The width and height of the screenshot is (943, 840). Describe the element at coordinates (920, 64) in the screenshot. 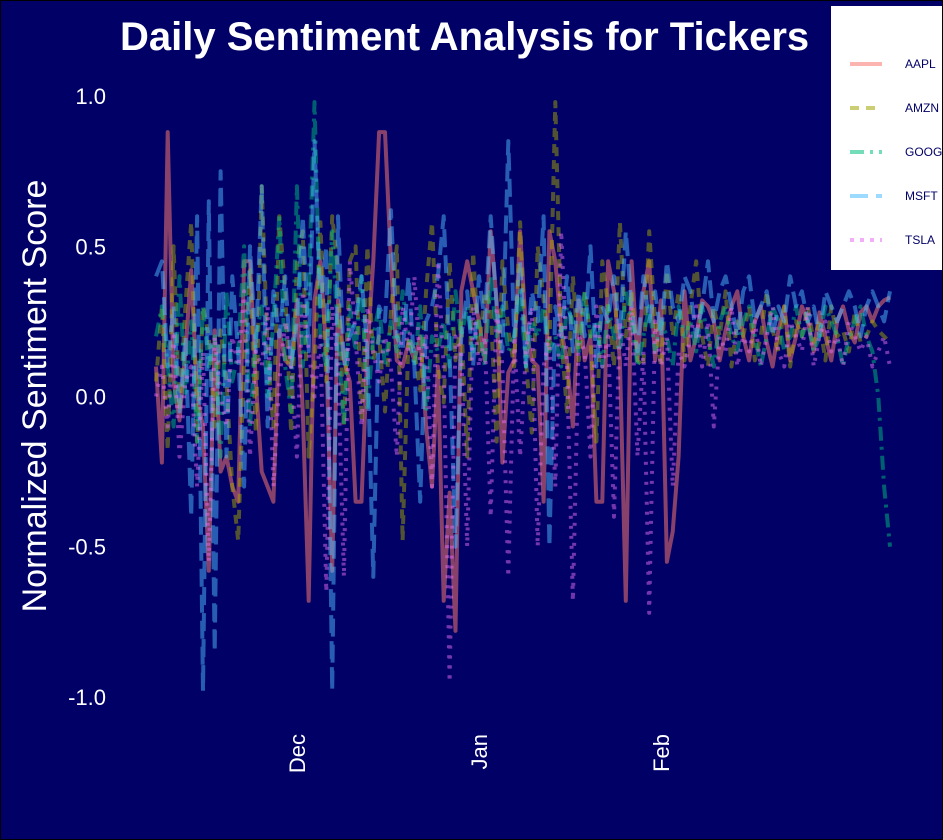

I see `legend-label-aapl: AAPL` at that location.